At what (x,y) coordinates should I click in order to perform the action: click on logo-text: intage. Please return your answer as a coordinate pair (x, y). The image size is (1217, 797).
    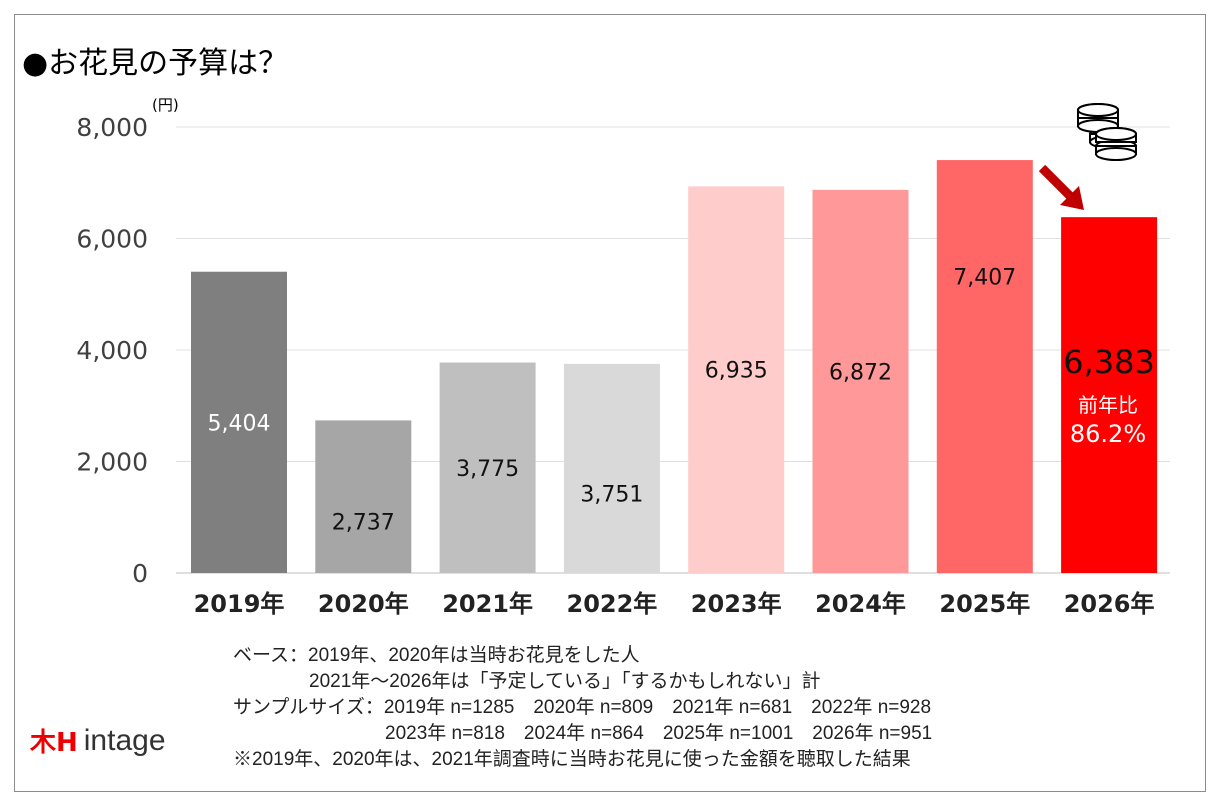
    Looking at the image, I should click on (124, 740).